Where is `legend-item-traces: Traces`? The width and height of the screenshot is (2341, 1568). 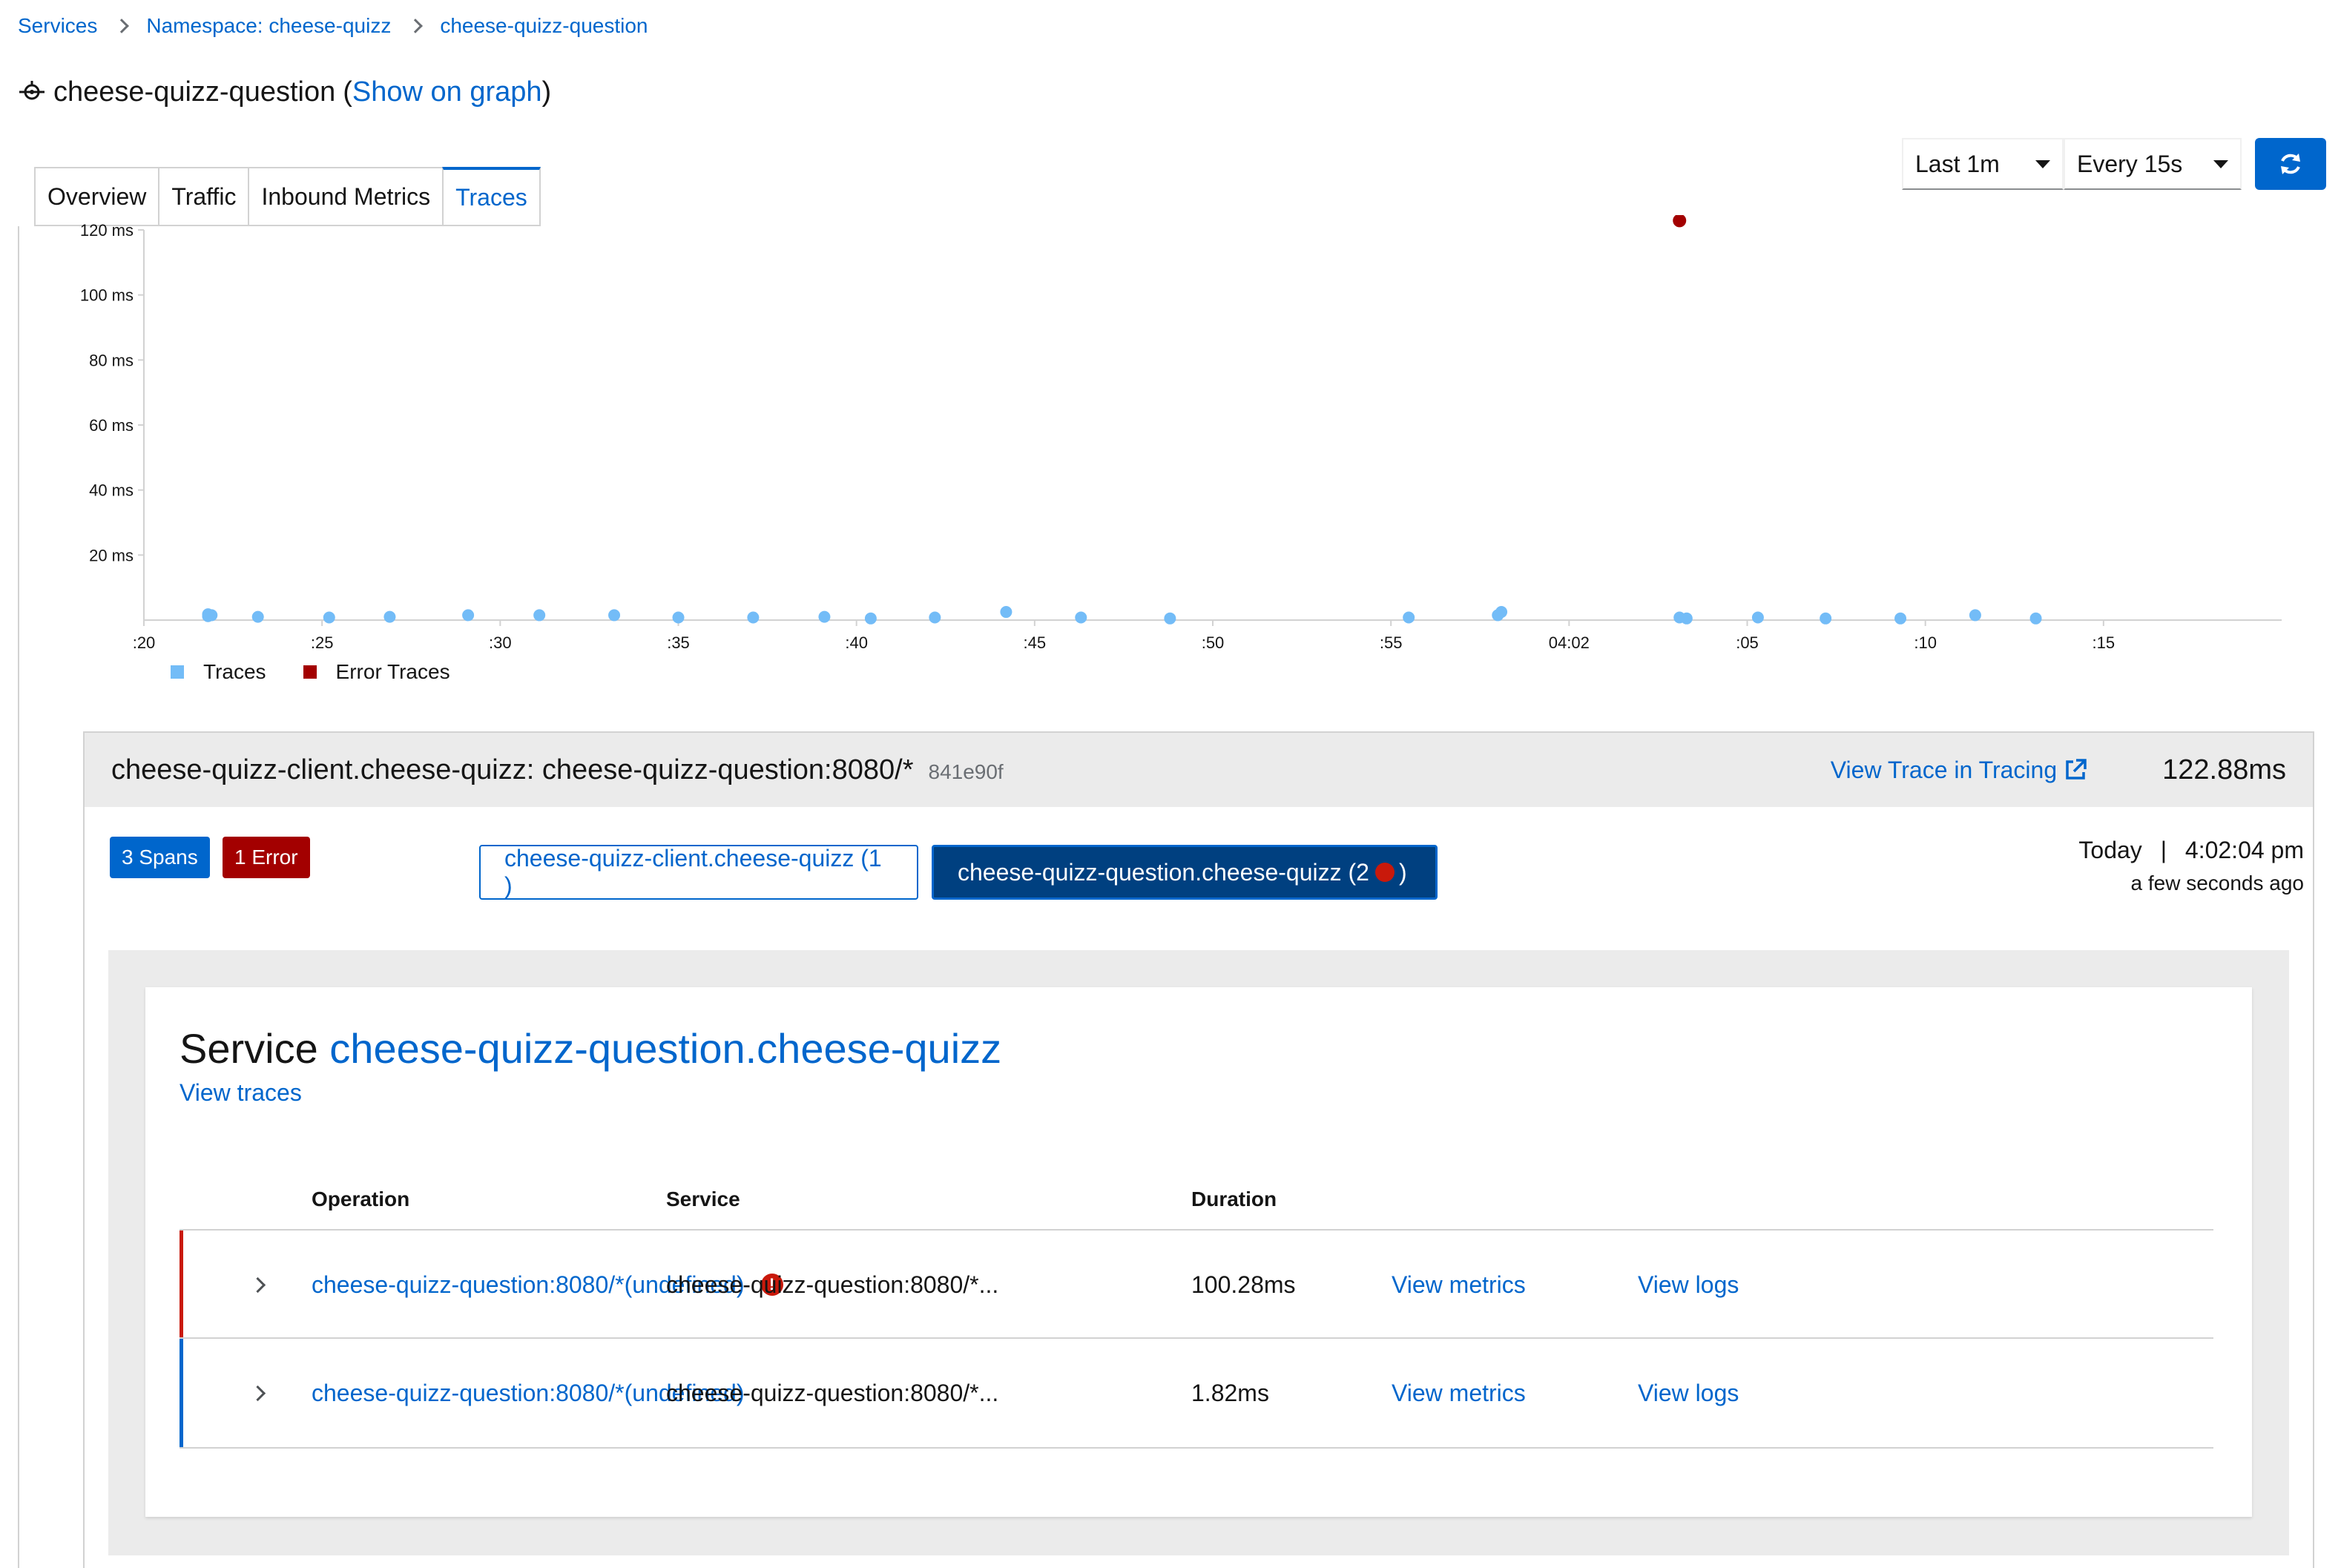 legend-item-traces: Traces is located at coordinates (219, 672).